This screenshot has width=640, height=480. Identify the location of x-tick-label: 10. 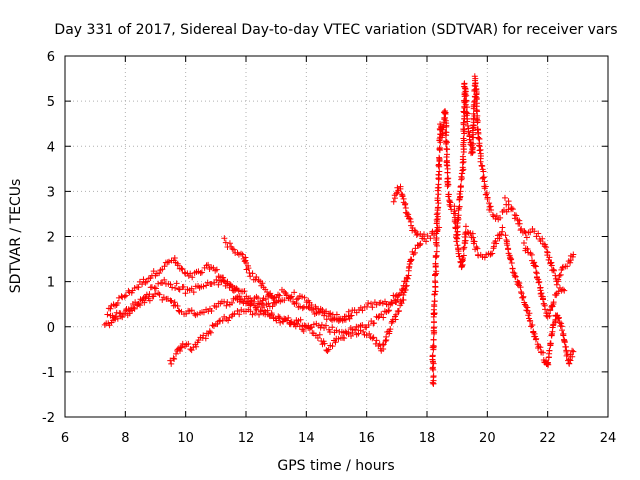
(185, 438).